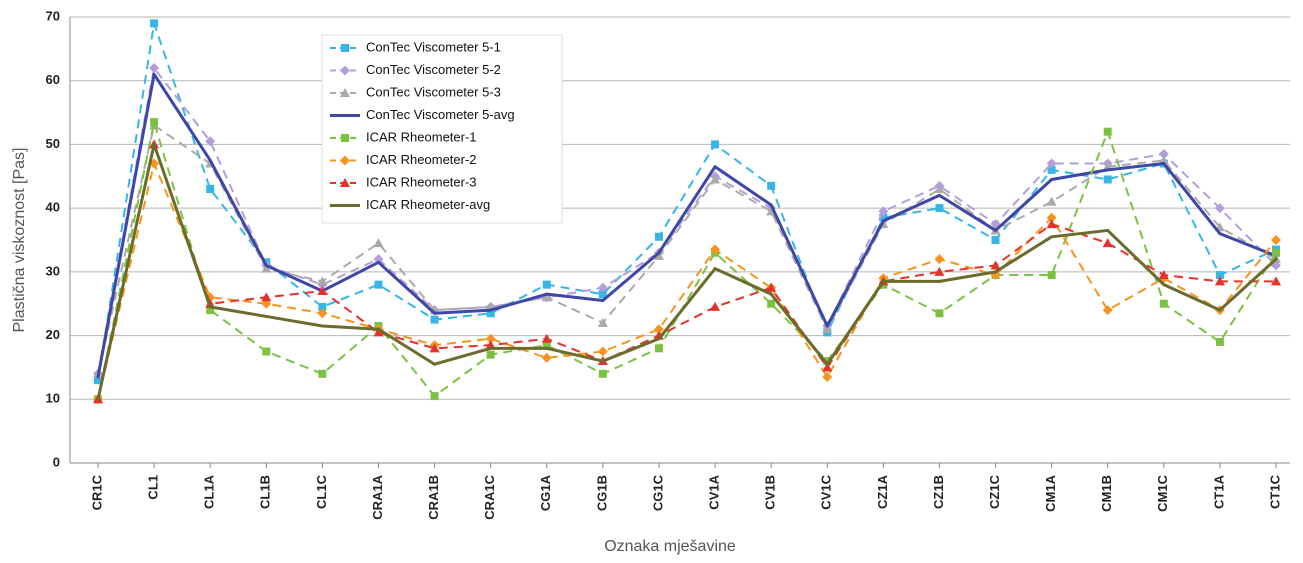 The image size is (1303, 563). I want to click on x-tick-label: CRA1A, so click(377, 496).